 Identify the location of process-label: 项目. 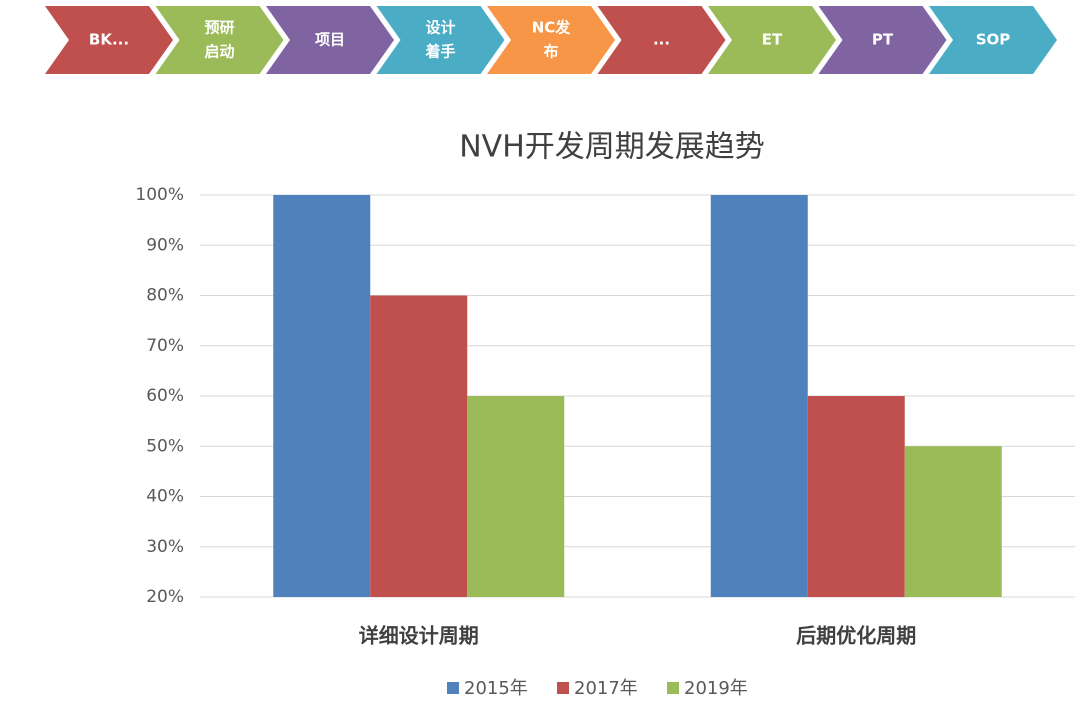
(330, 40).